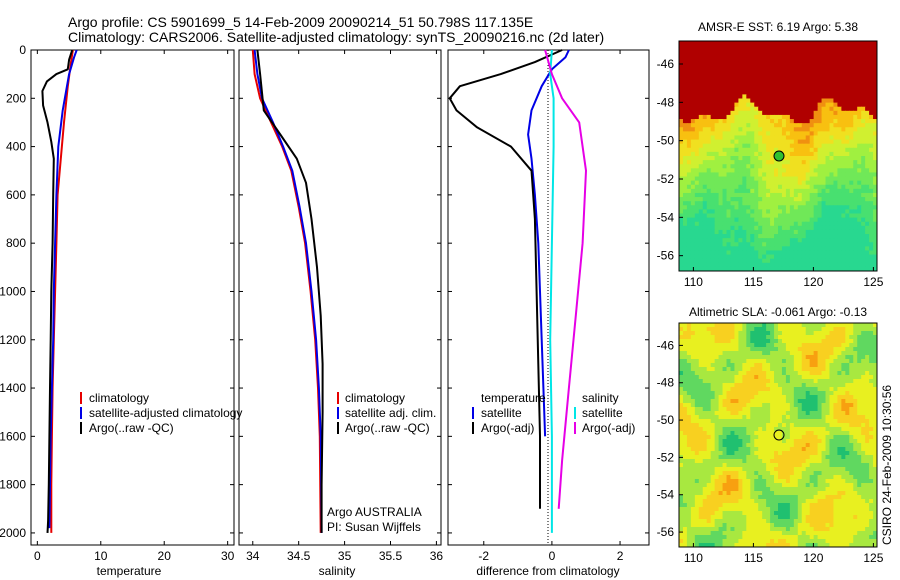 This screenshot has width=900, height=580. Describe the element at coordinates (37, 556) in the screenshot. I see `temperature-xtick-label: 0` at that location.